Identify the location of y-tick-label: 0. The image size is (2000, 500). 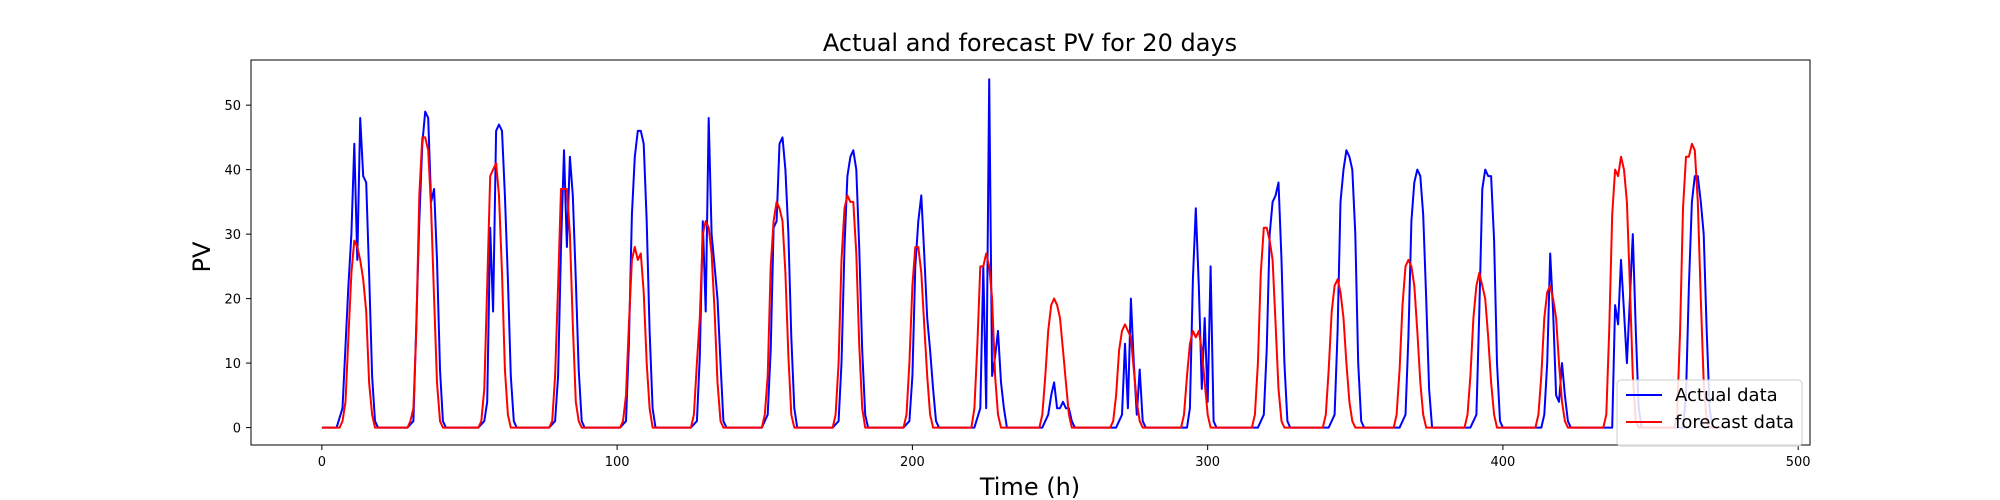
(237, 429).